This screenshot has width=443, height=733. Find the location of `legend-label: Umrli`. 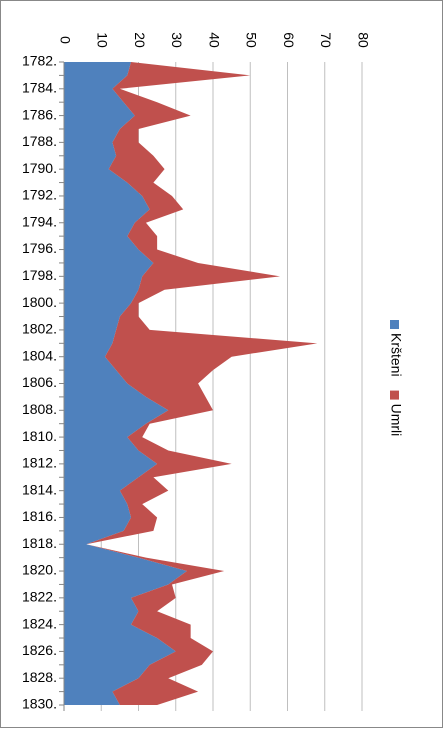

legend-label: Umrli is located at coordinates (396, 420).